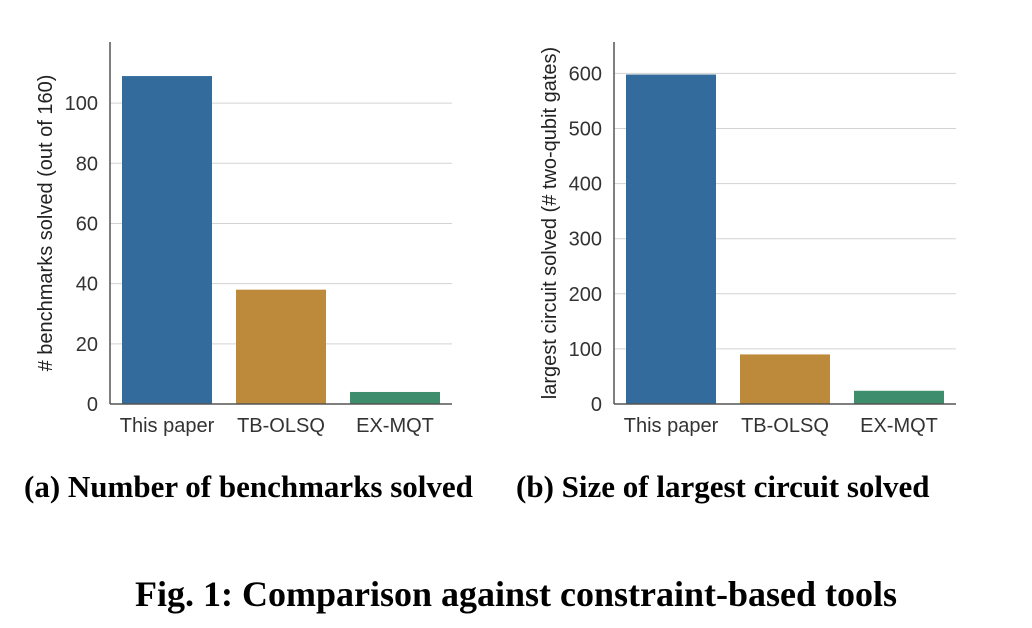 Image resolution: width=1032 pixels, height=628 pixels. What do you see at coordinates (87, 164) in the screenshot?
I see `y-tick-label: 80` at bounding box center [87, 164].